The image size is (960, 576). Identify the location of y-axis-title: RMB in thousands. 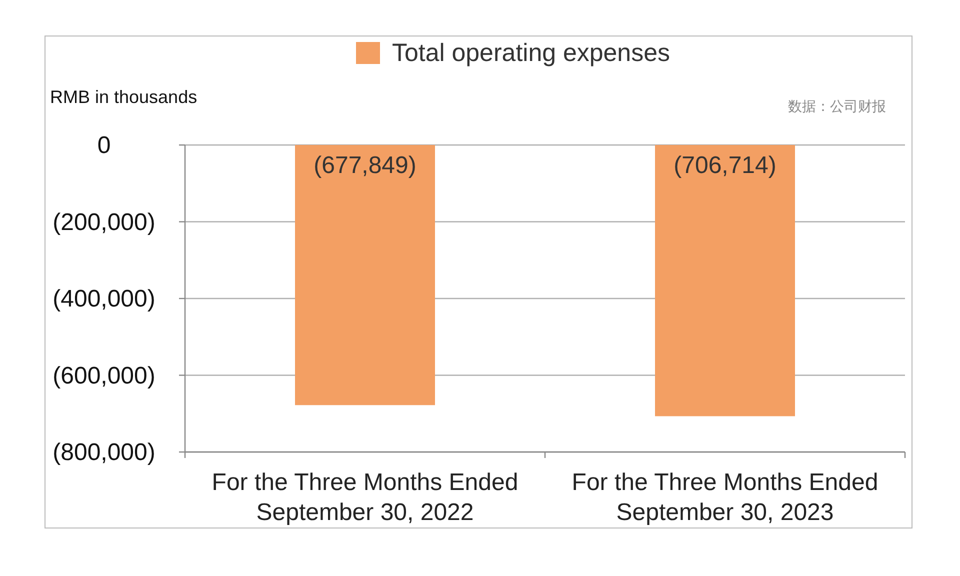
(124, 97).